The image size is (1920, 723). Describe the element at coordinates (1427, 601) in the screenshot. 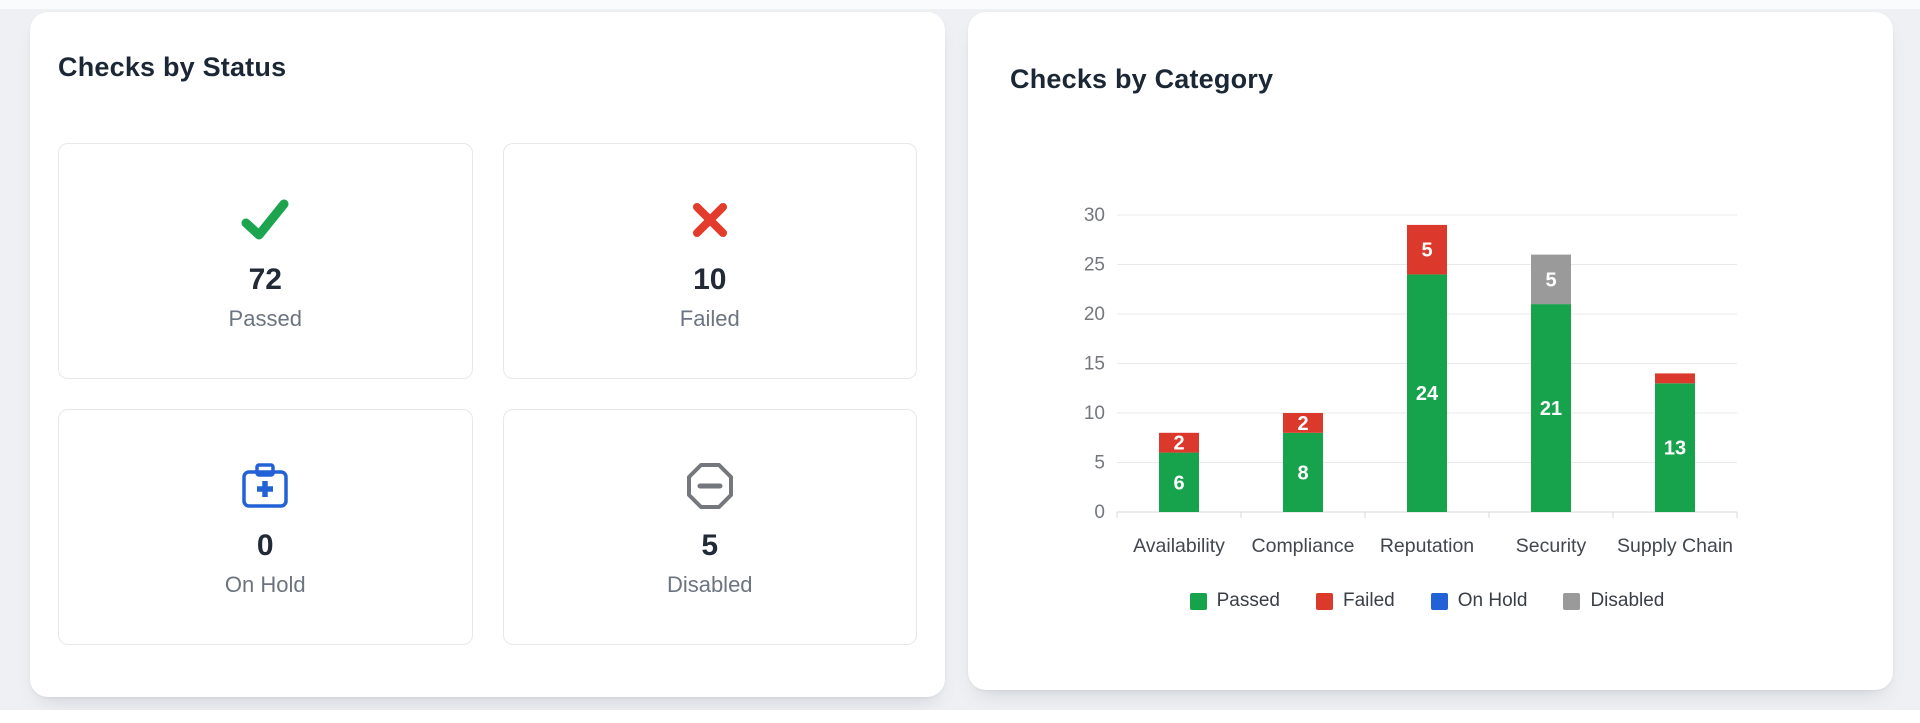

I see `chart-legend: Passed Failed On Hold Disabled` at that location.